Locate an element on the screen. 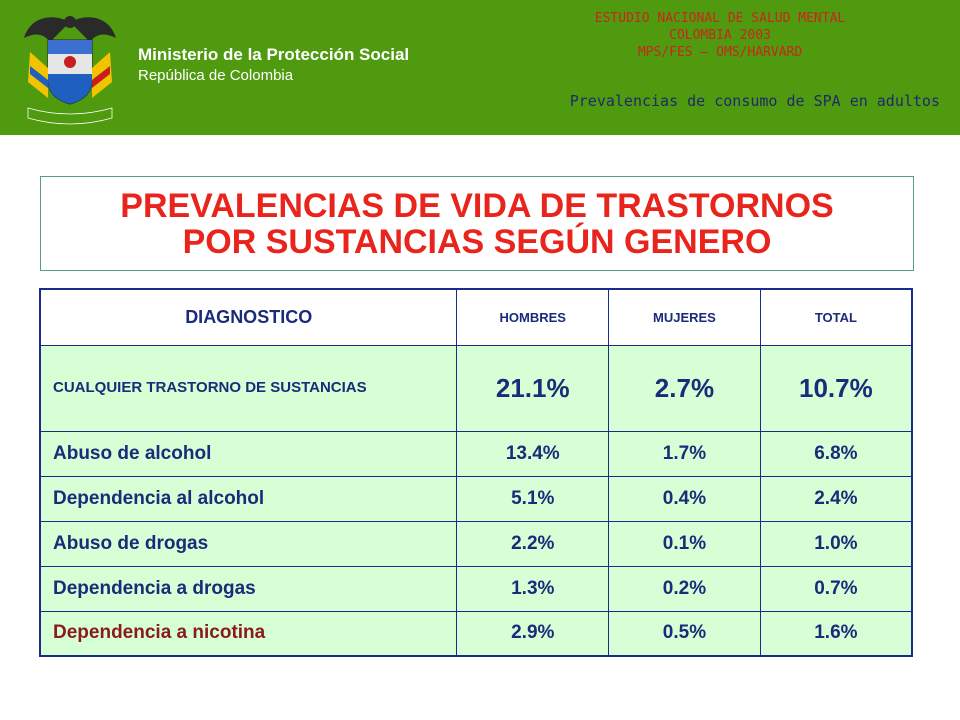 This screenshot has width=960, height=720. cell-mujeres: 0.2% is located at coordinates (684, 588).